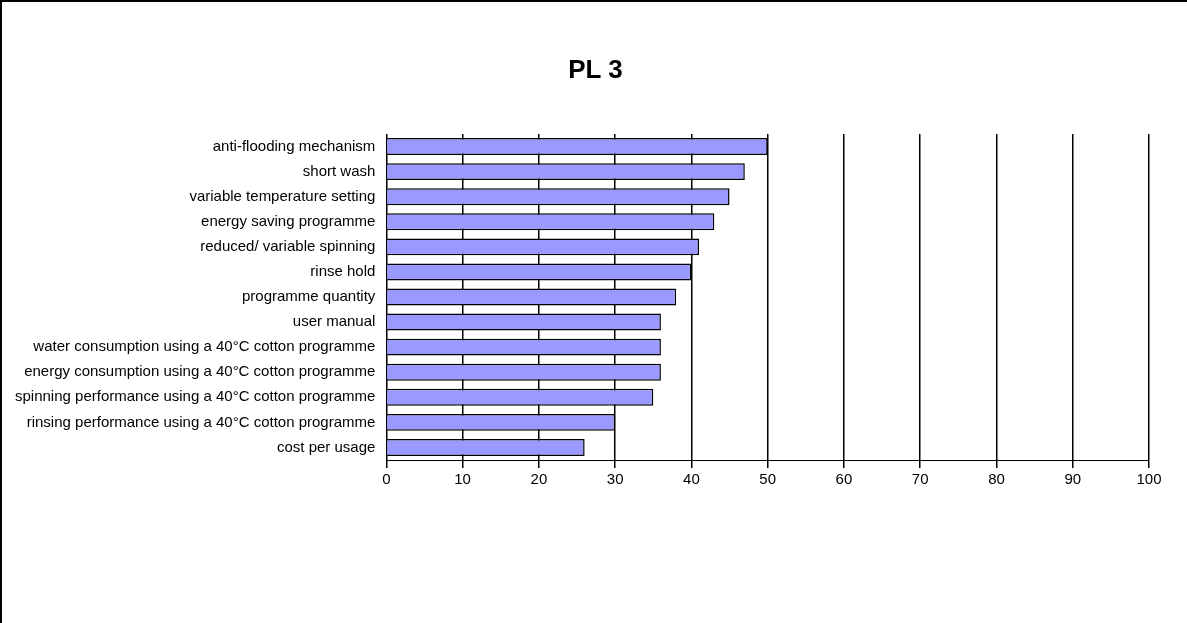 This screenshot has height=623, width=1187. I want to click on y-tick-label: programme quantity, so click(308, 296).